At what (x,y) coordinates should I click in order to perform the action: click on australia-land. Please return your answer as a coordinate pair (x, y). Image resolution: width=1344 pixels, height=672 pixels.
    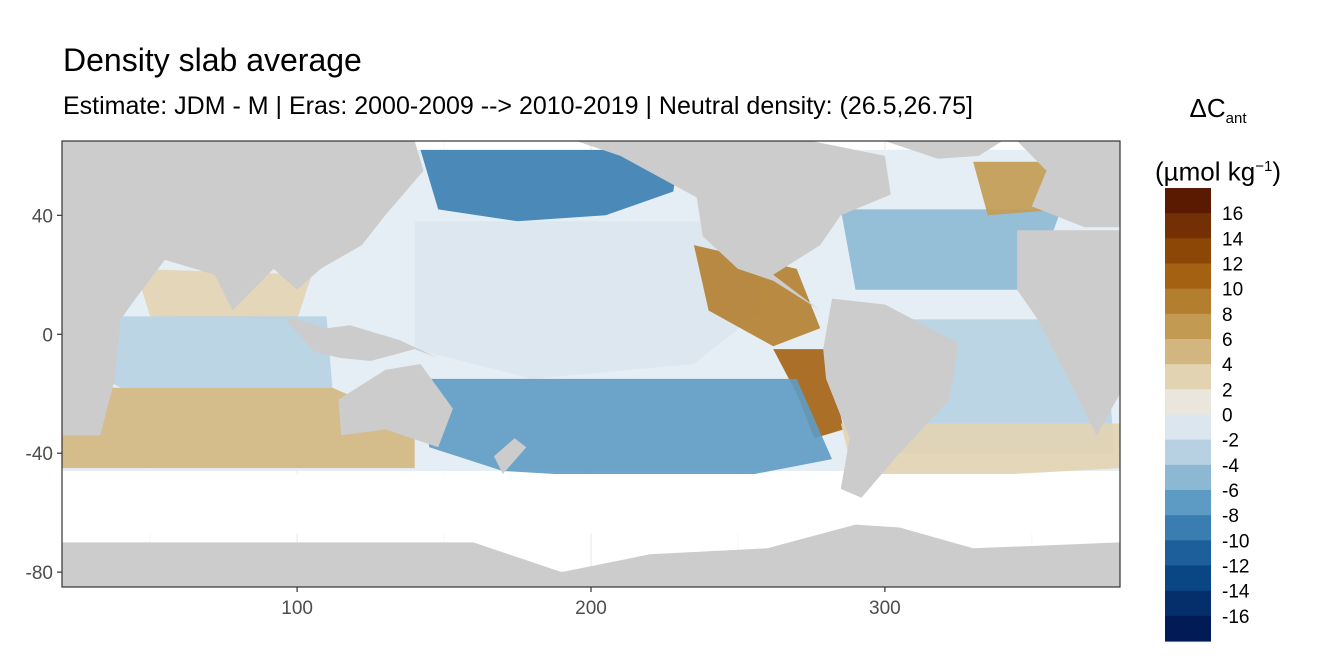
    Looking at the image, I should click on (395, 406).